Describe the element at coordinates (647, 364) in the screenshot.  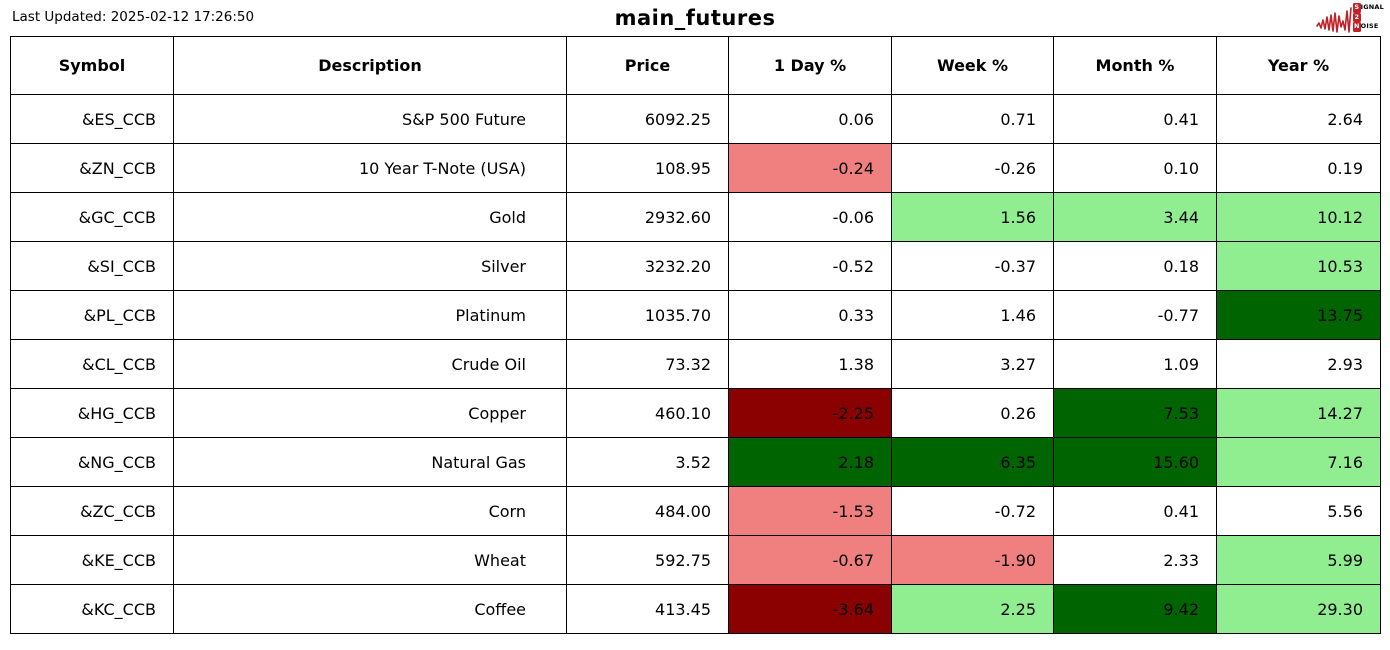
I see `price-cell: 73.32` at that location.